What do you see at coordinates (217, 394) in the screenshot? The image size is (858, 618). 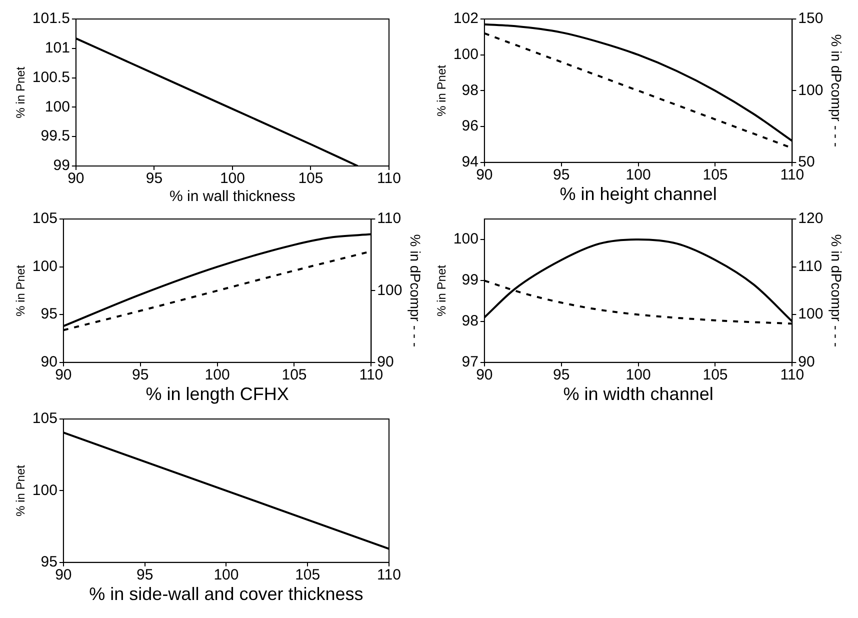 I see `x-axis-title: % in length CFHX` at bounding box center [217, 394].